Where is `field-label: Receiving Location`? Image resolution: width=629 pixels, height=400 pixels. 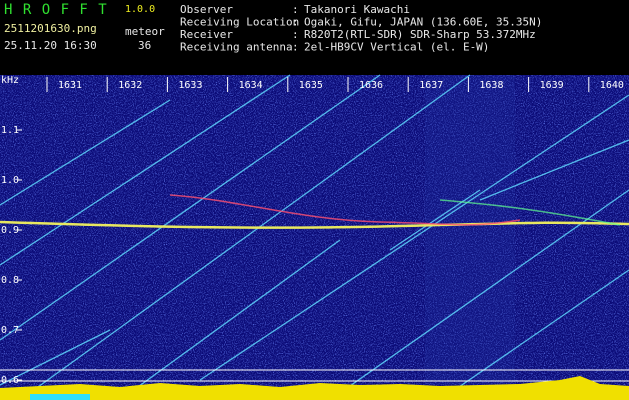 field-label: Receiving Location is located at coordinates (239, 22).